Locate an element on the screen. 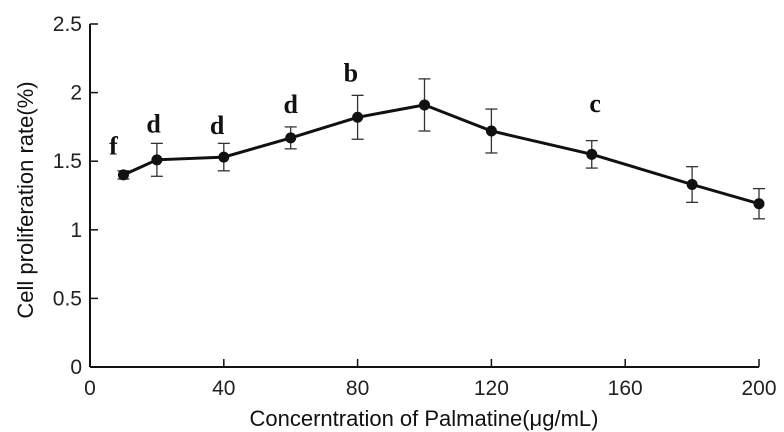  x-tick-label-3: 120 is located at coordinates (491, 388).